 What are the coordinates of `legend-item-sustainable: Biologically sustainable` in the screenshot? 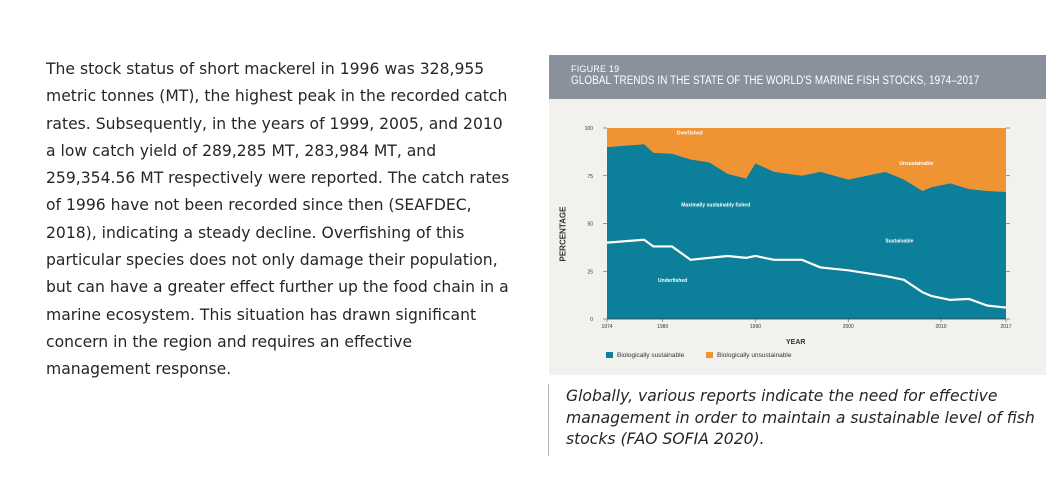 It's located at (645, 355).